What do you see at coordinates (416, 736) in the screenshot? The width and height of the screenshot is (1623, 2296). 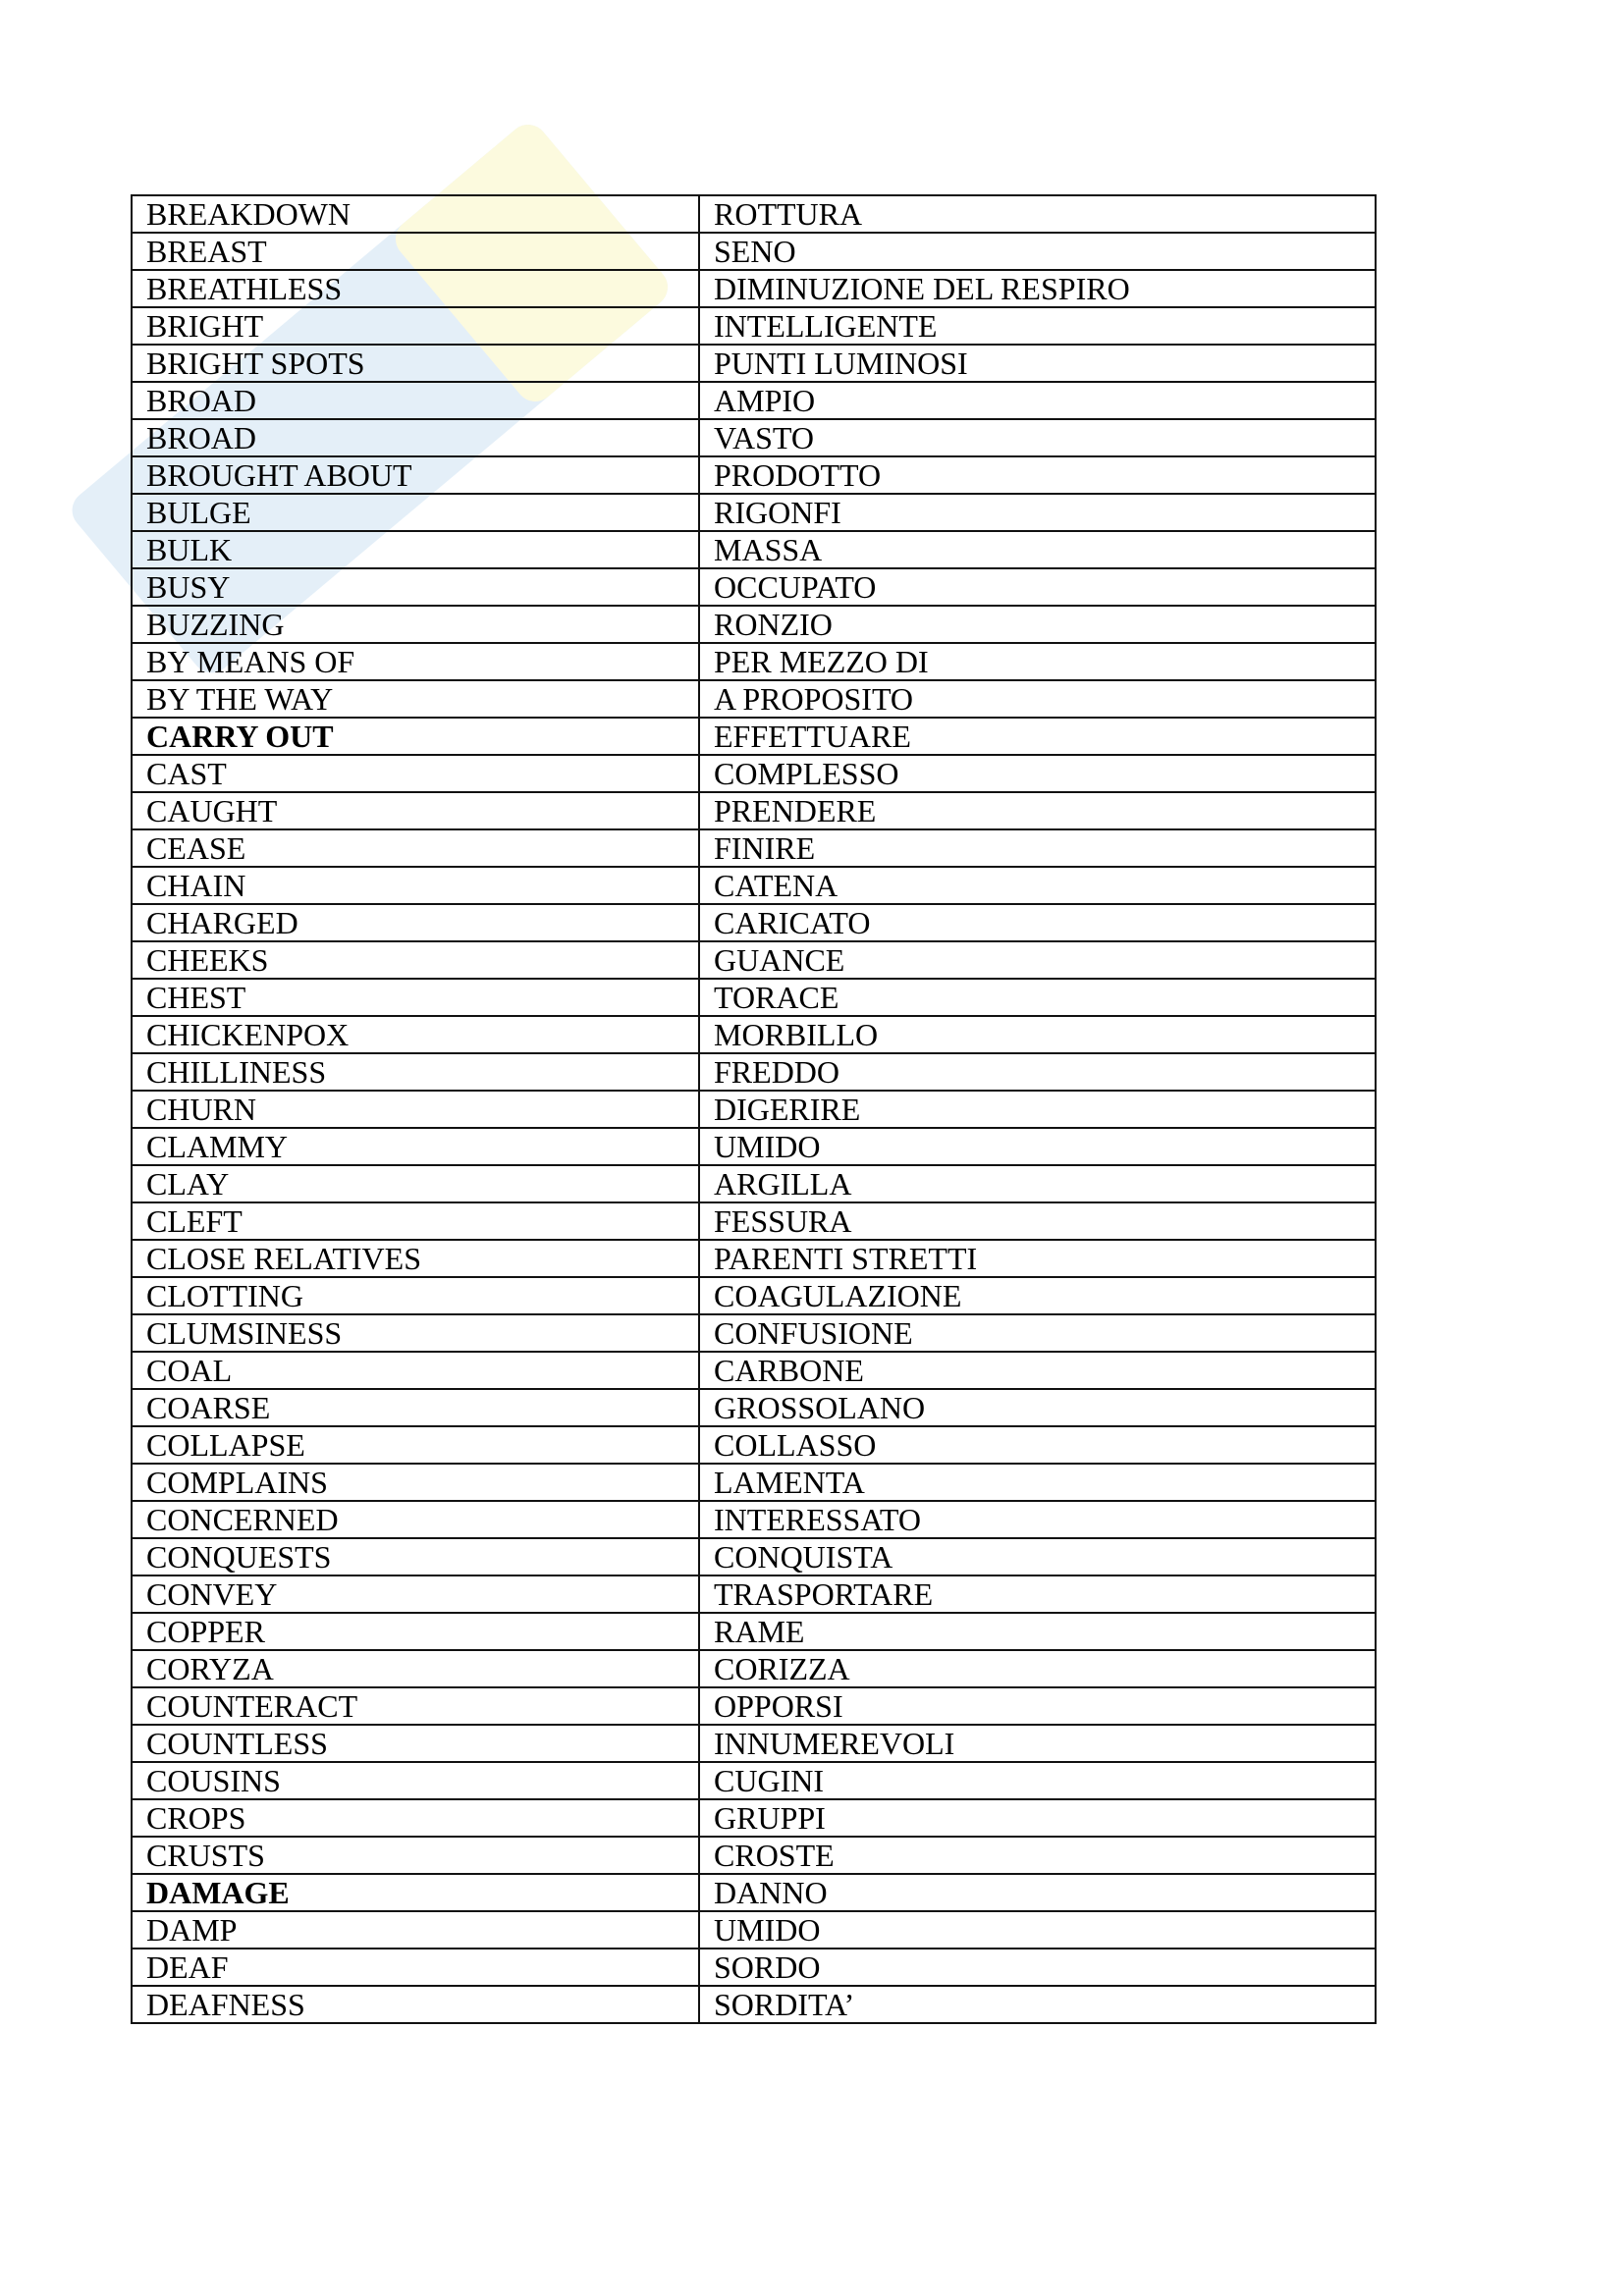 I see `english-term: CARRY OUT` at bounding box center [416, 736].